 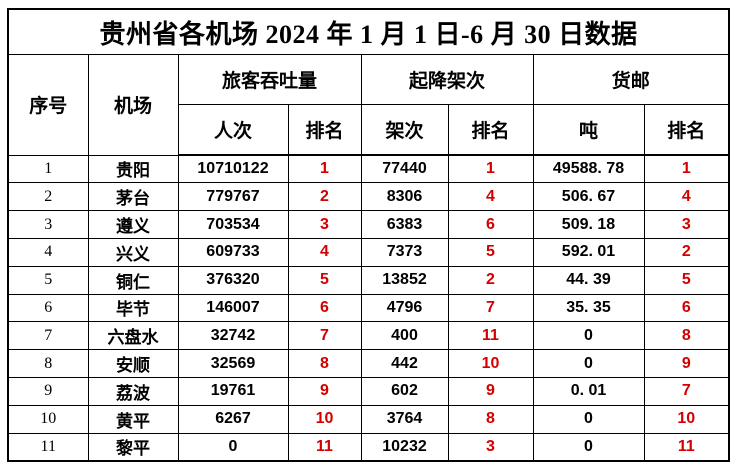 I want to click on table-row: 10 黄平 6267 10 3764 8 0 10, so click(x=368, y=419).